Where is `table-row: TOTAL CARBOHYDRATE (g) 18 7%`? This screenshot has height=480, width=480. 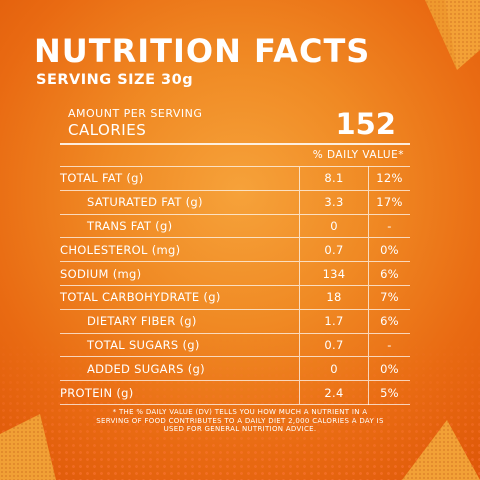
table-row: TOTAL CARBOHYDRATE (g) 18 7% is located at coordinates (235, 297).